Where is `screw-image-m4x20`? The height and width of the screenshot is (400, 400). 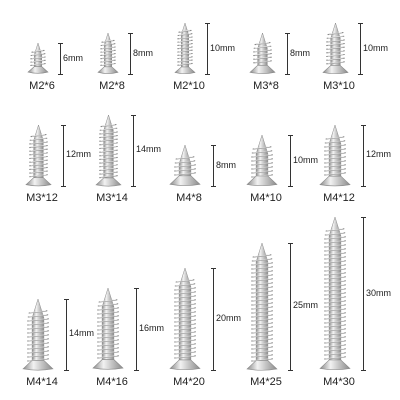 screw-image-m4x20 is located at coordinates (185, 319).